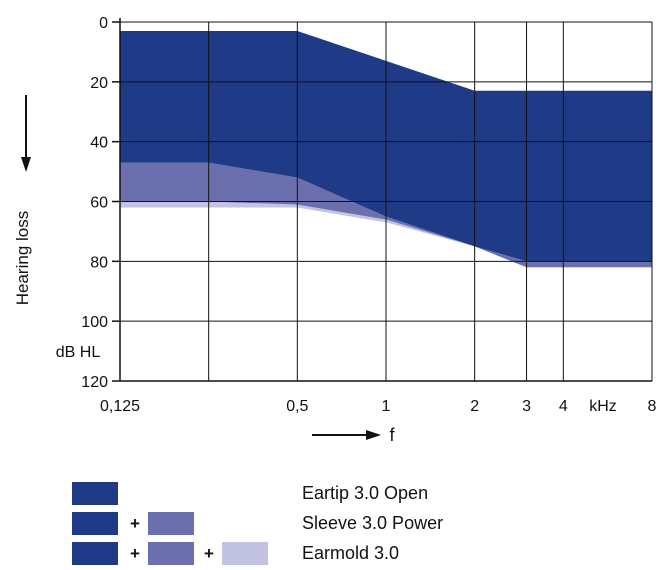 This screenshot has height=570, width=662. I want to click on x-axis-label: f, so click(392, 435).